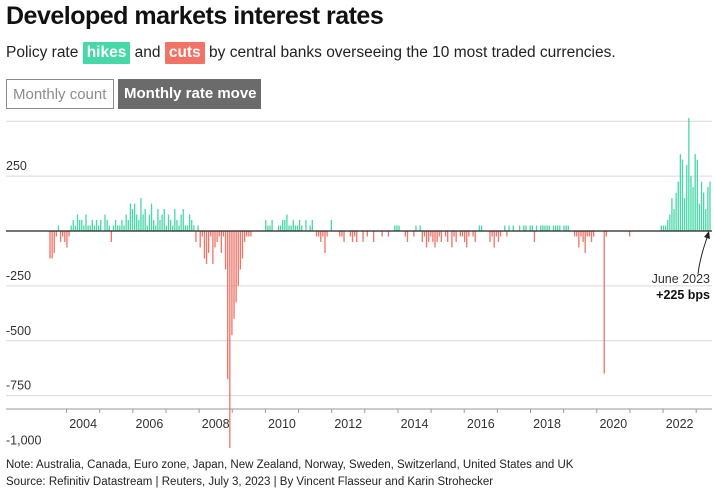 This screenshot has height=493, width=715. I want to click on x-tick-label: 2010, so click(282, 424).